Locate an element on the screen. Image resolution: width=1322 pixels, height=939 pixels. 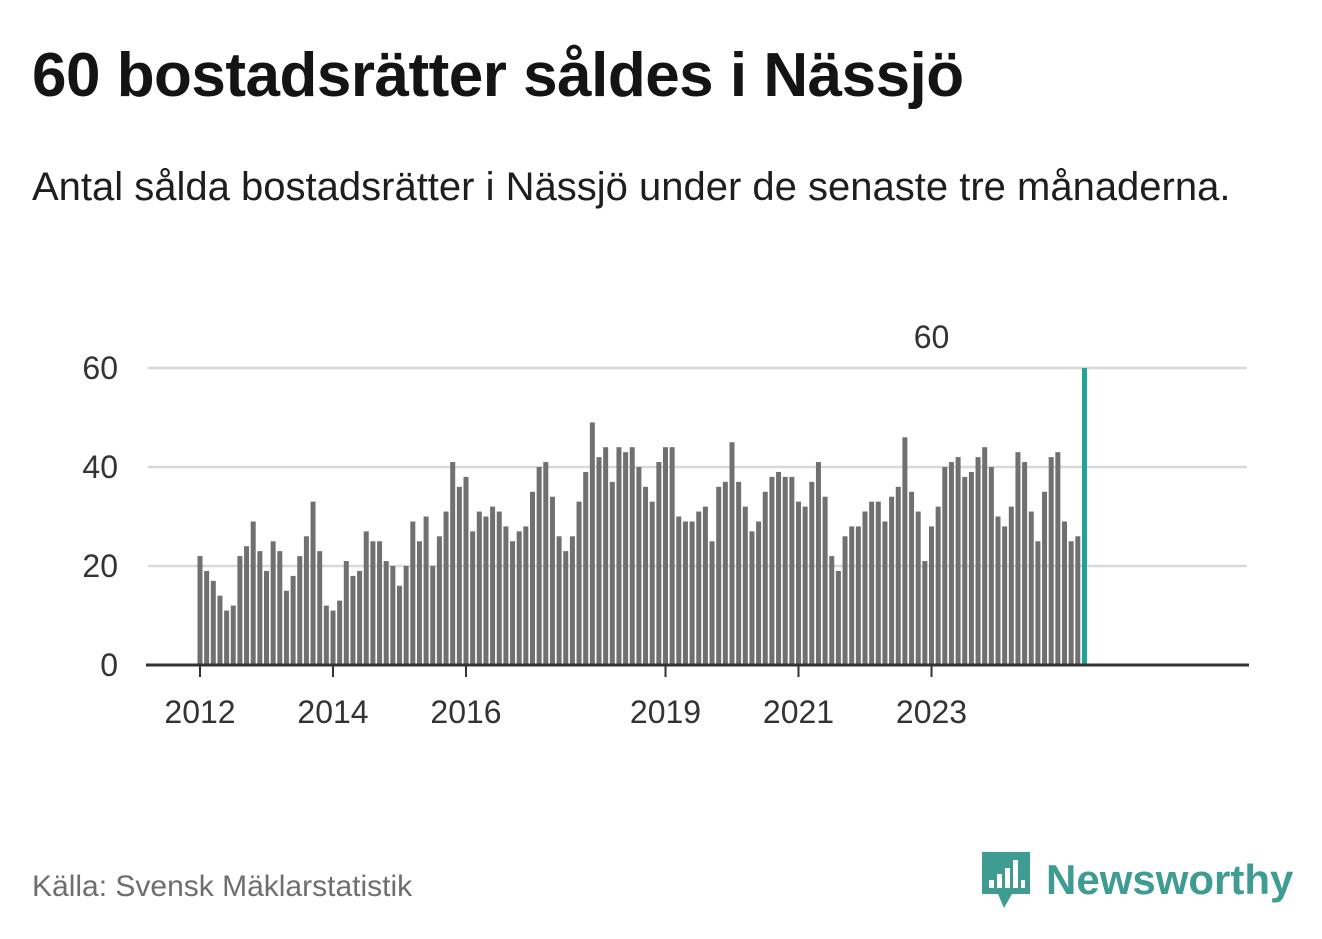
data-label: 60 is located at coordinates (932, 337).